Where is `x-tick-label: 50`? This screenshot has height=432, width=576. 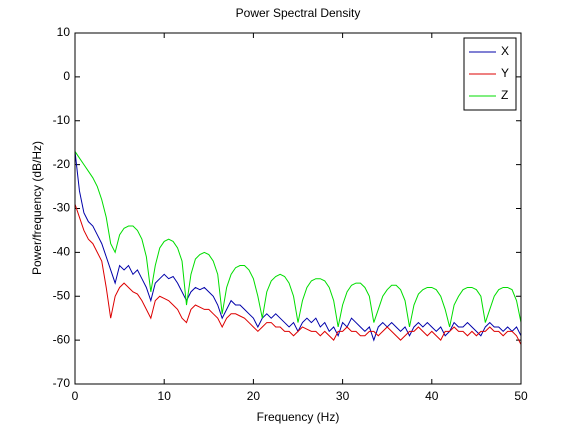 x-tick-label: 50 is located at coordinates (521, 396).